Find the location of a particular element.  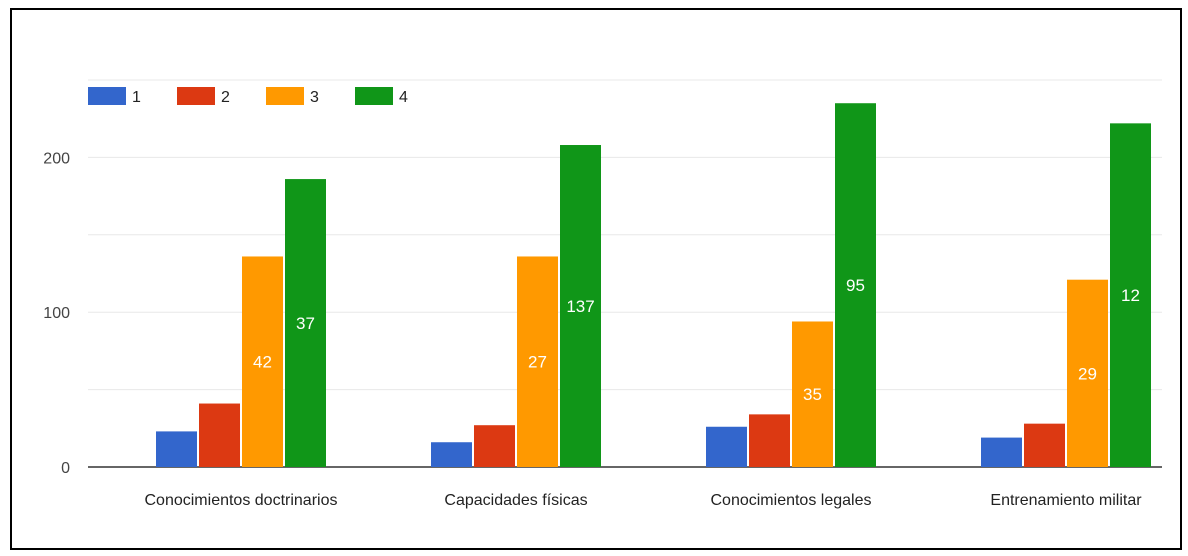

y-tick-label: 0 is located at coordinates (65, 468).